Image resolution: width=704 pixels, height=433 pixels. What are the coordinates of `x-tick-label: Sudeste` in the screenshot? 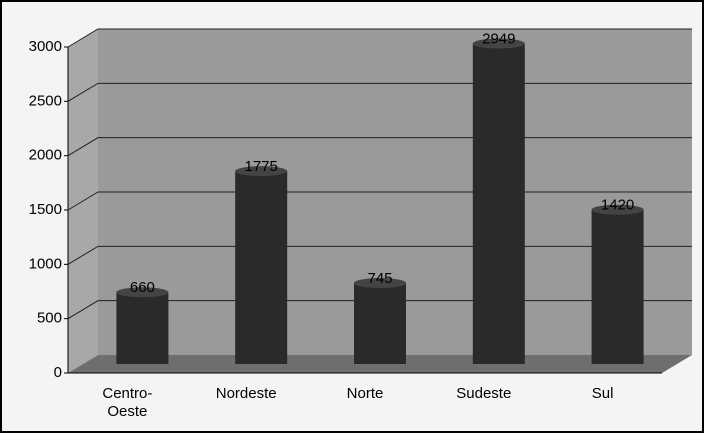 It's located at (484, 393).